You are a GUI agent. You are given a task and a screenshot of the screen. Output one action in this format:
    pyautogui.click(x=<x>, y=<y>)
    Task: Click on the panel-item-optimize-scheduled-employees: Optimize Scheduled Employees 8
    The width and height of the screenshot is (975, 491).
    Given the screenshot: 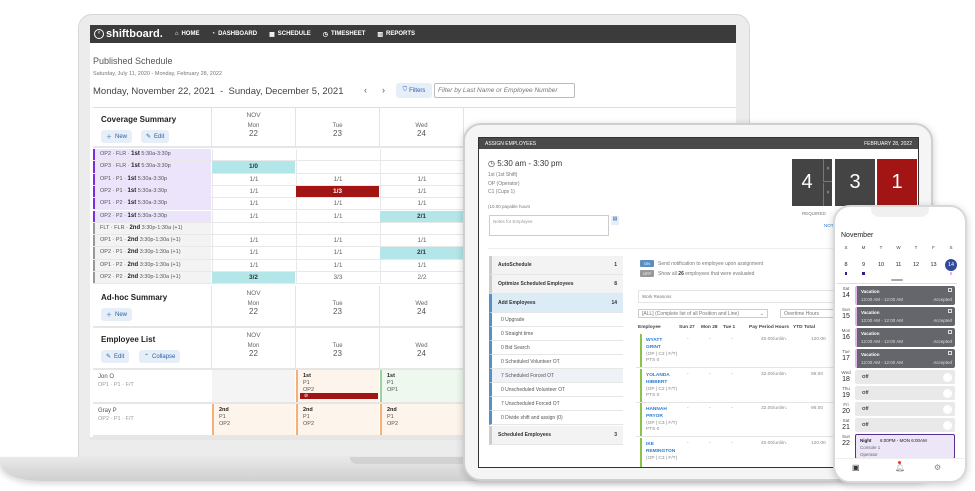 What is the action you would take?
    pyautogui.click(x=556, y=284)
    